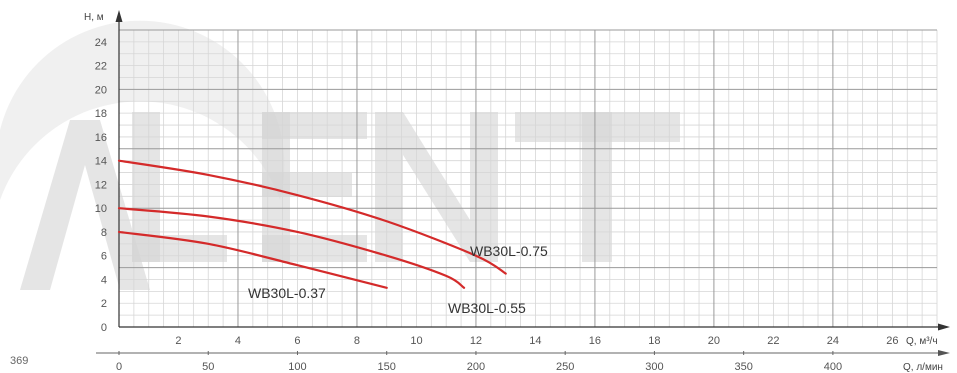  Describe the element at coordinates (357, 341) in the screenshot. I see `x-tick-label: 8` at that location.